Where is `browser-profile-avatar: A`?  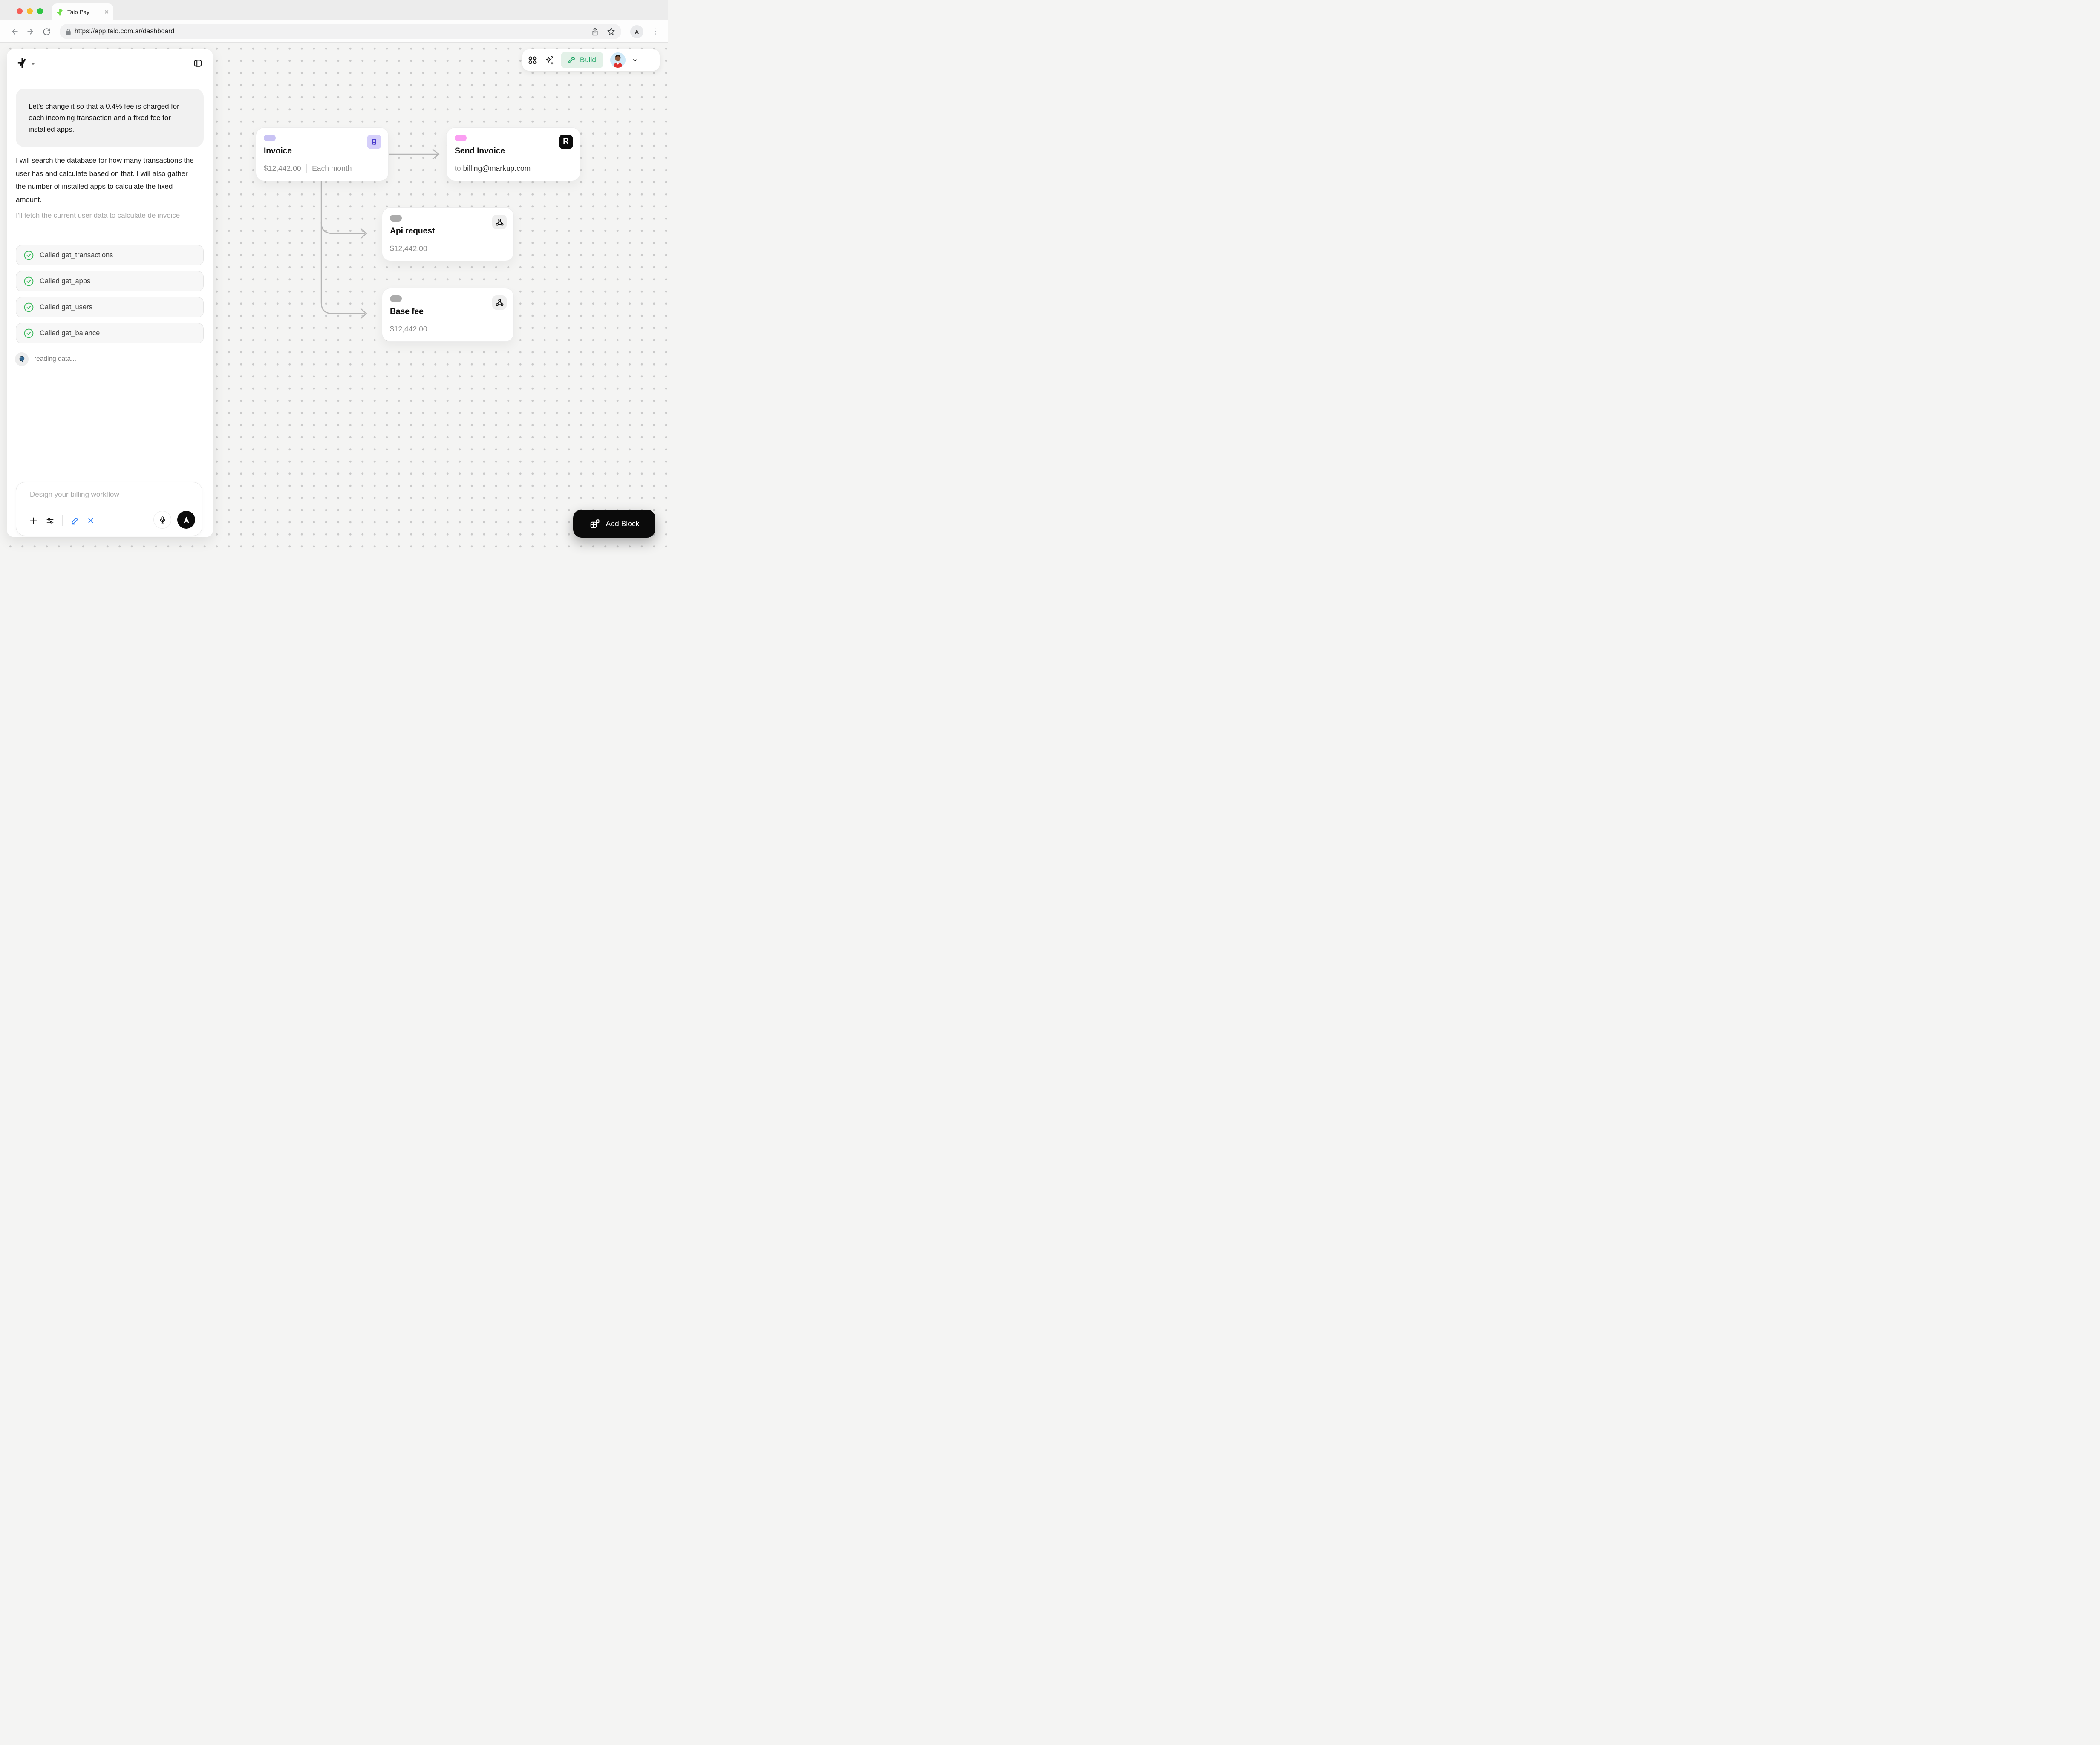 browser-profile-avatar: A is located at coordinates (636, 31).